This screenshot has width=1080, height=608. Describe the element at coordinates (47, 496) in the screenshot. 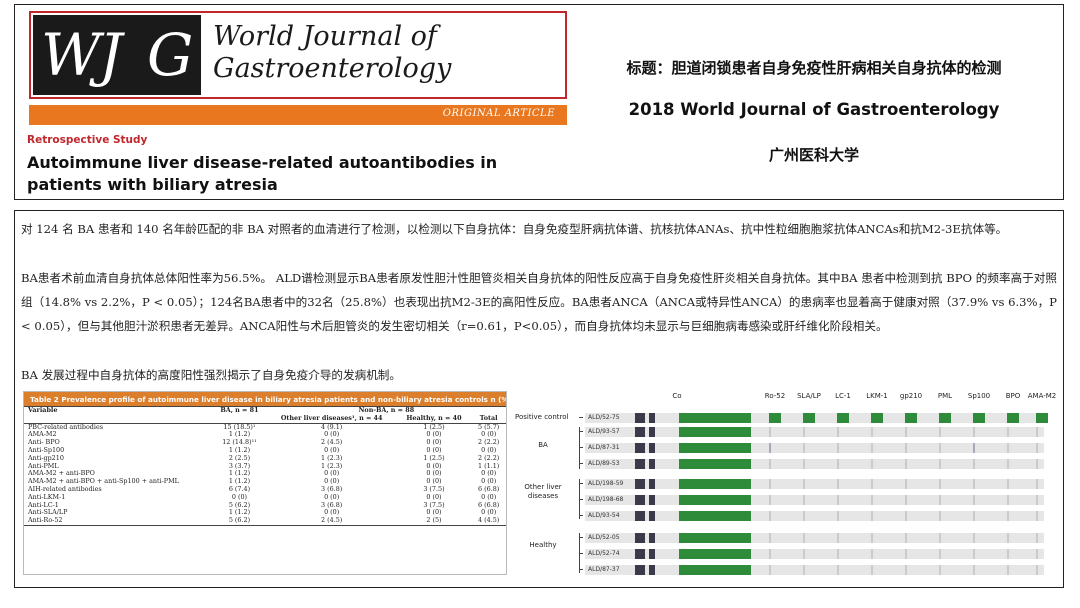

I see `table-cell: Anti-LKM-1` at that location.